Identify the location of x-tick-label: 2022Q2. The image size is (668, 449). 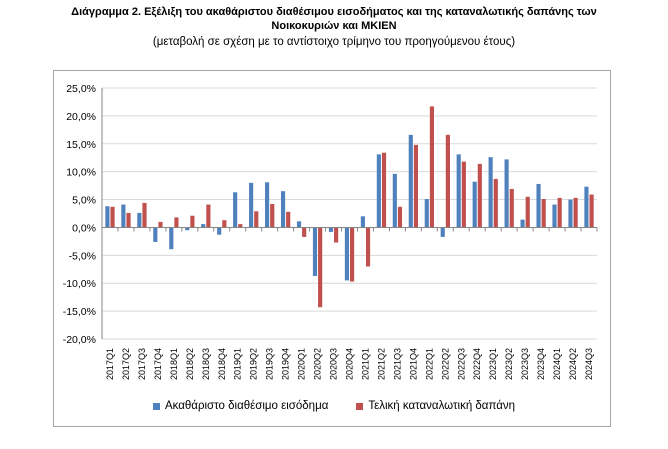
(445, 364).